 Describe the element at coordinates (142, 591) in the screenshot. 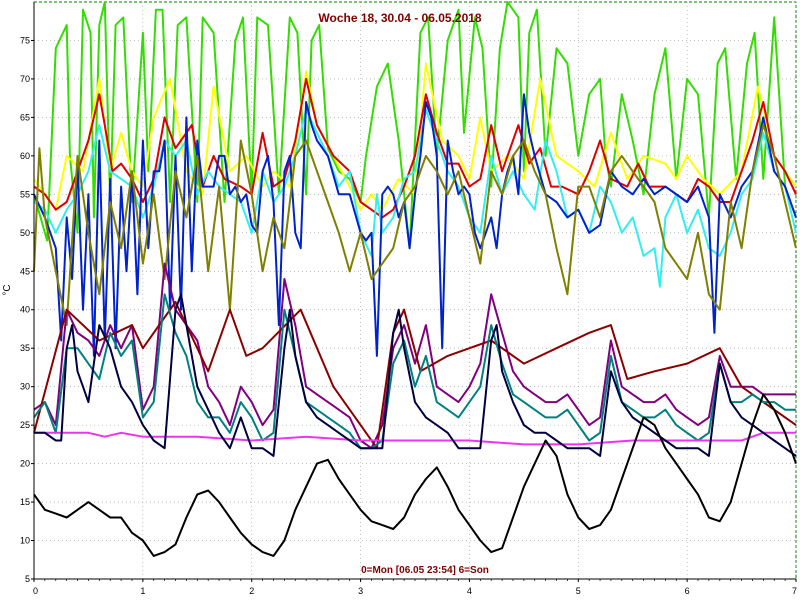

I see `x-tick-label: 1` at that location.